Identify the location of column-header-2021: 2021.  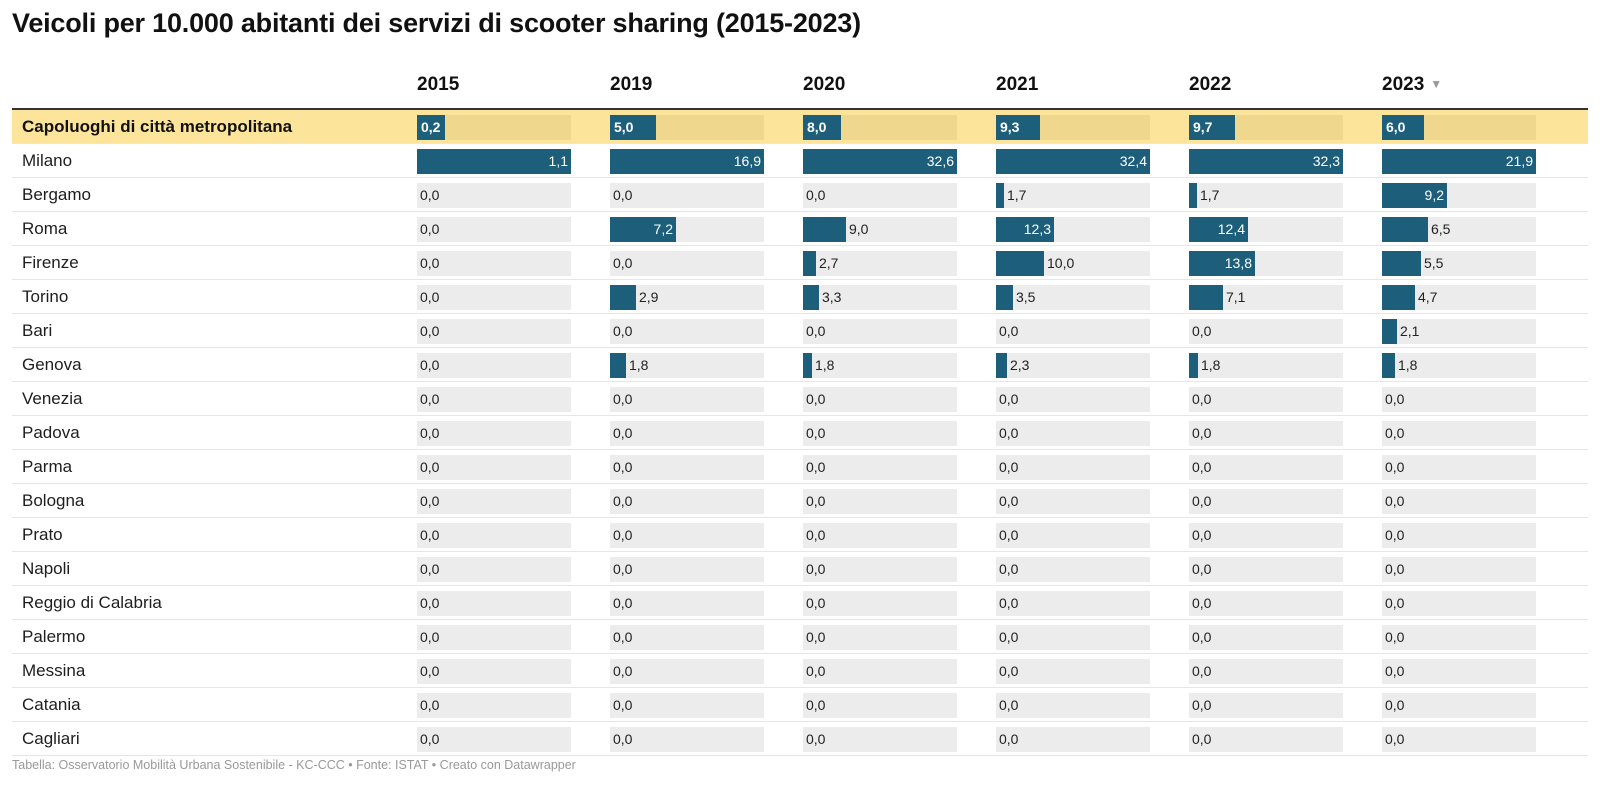
(1017, 85).